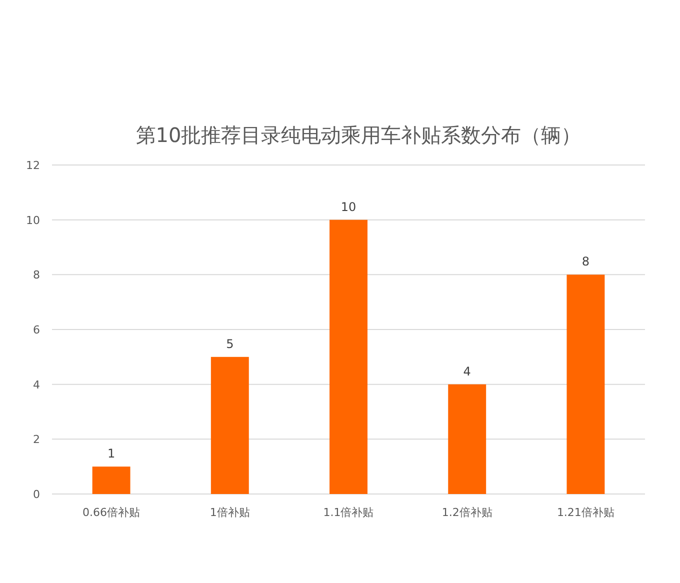 The width and height of the screenshot is (680, 583). Describe the element at coordinates (36, 494) in the screenshot. I see `y-tick-label: 0` at that location.